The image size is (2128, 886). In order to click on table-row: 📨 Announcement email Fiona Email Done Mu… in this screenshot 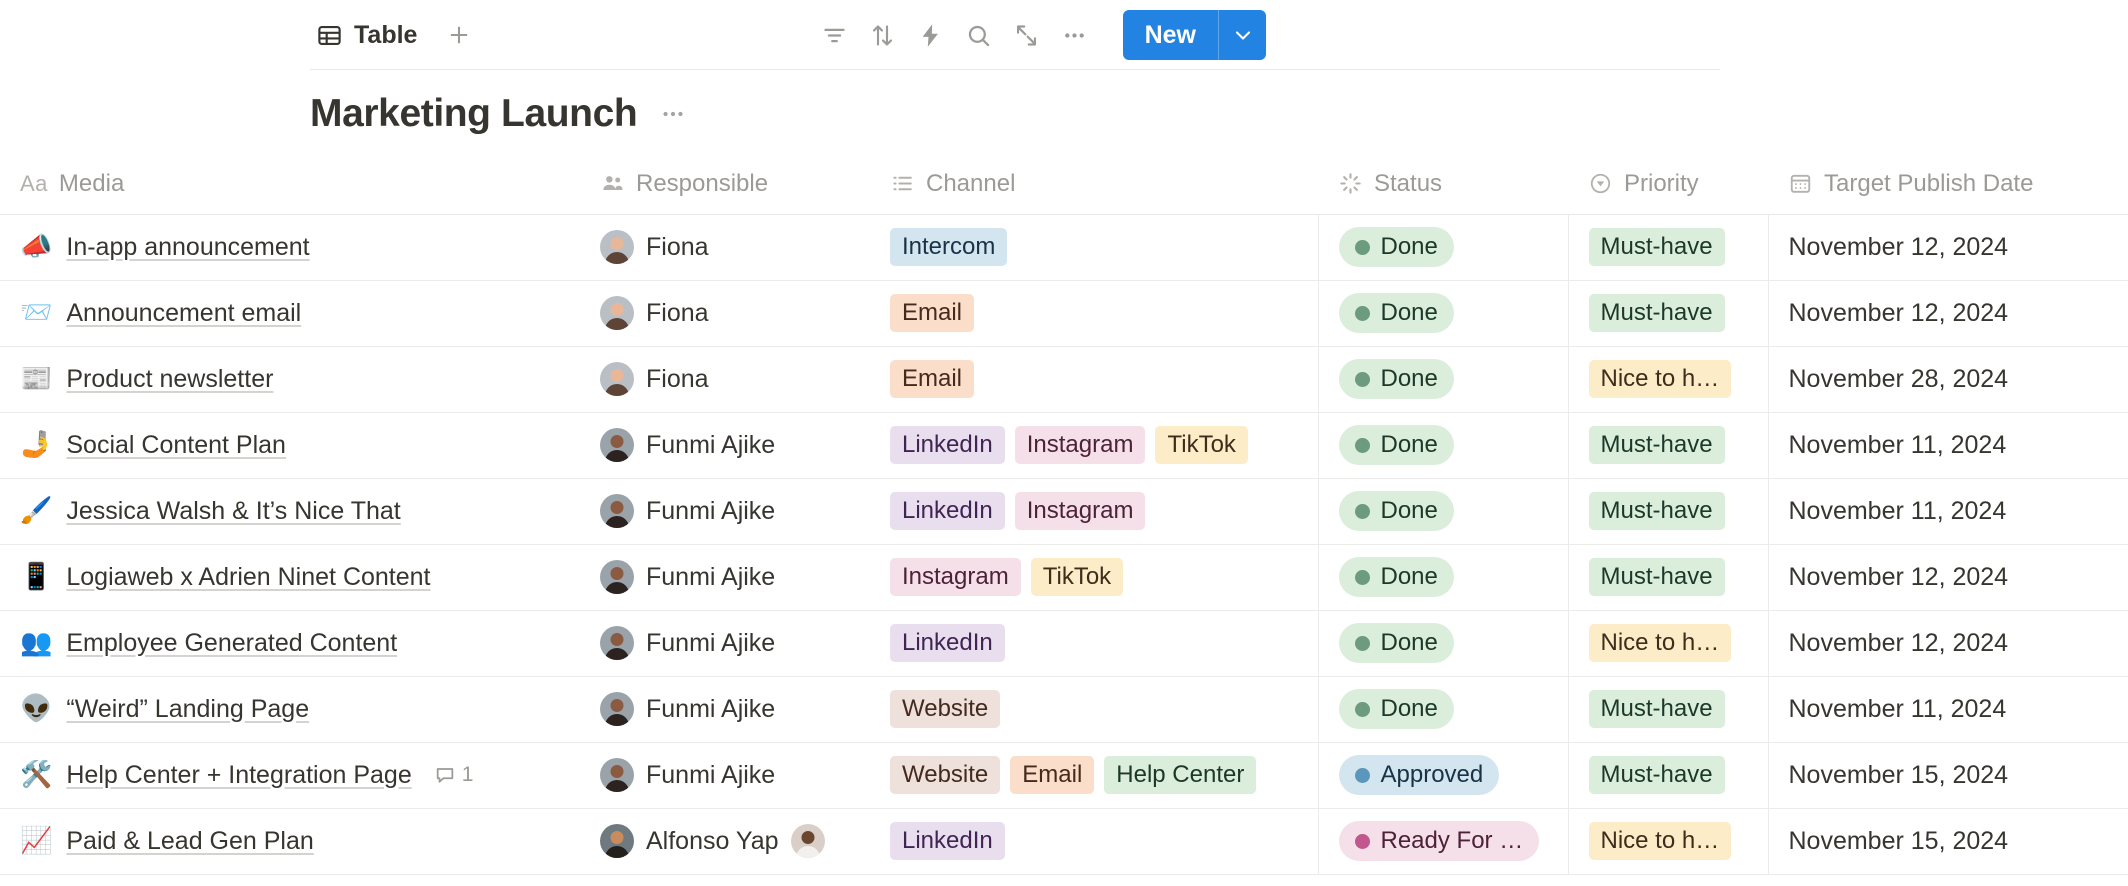, I will do `click(1064, 313)`.